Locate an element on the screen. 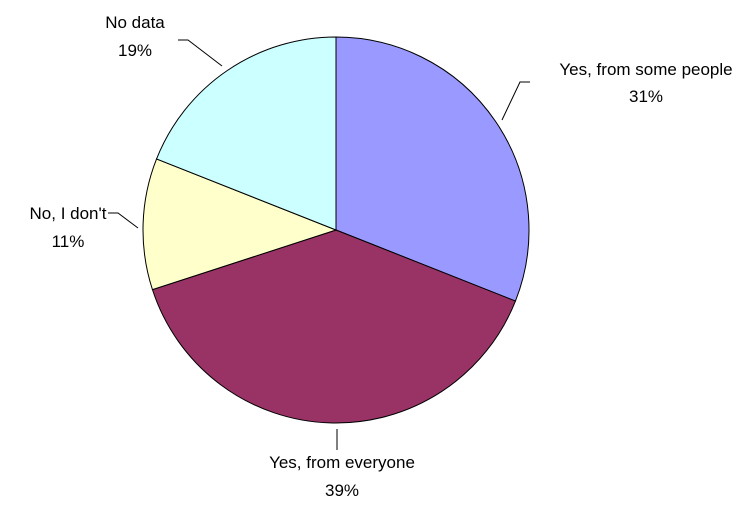 The height and width of the screenshot is (518, 753). slice-percent-label: 31% is located at coordinates (646, 96).